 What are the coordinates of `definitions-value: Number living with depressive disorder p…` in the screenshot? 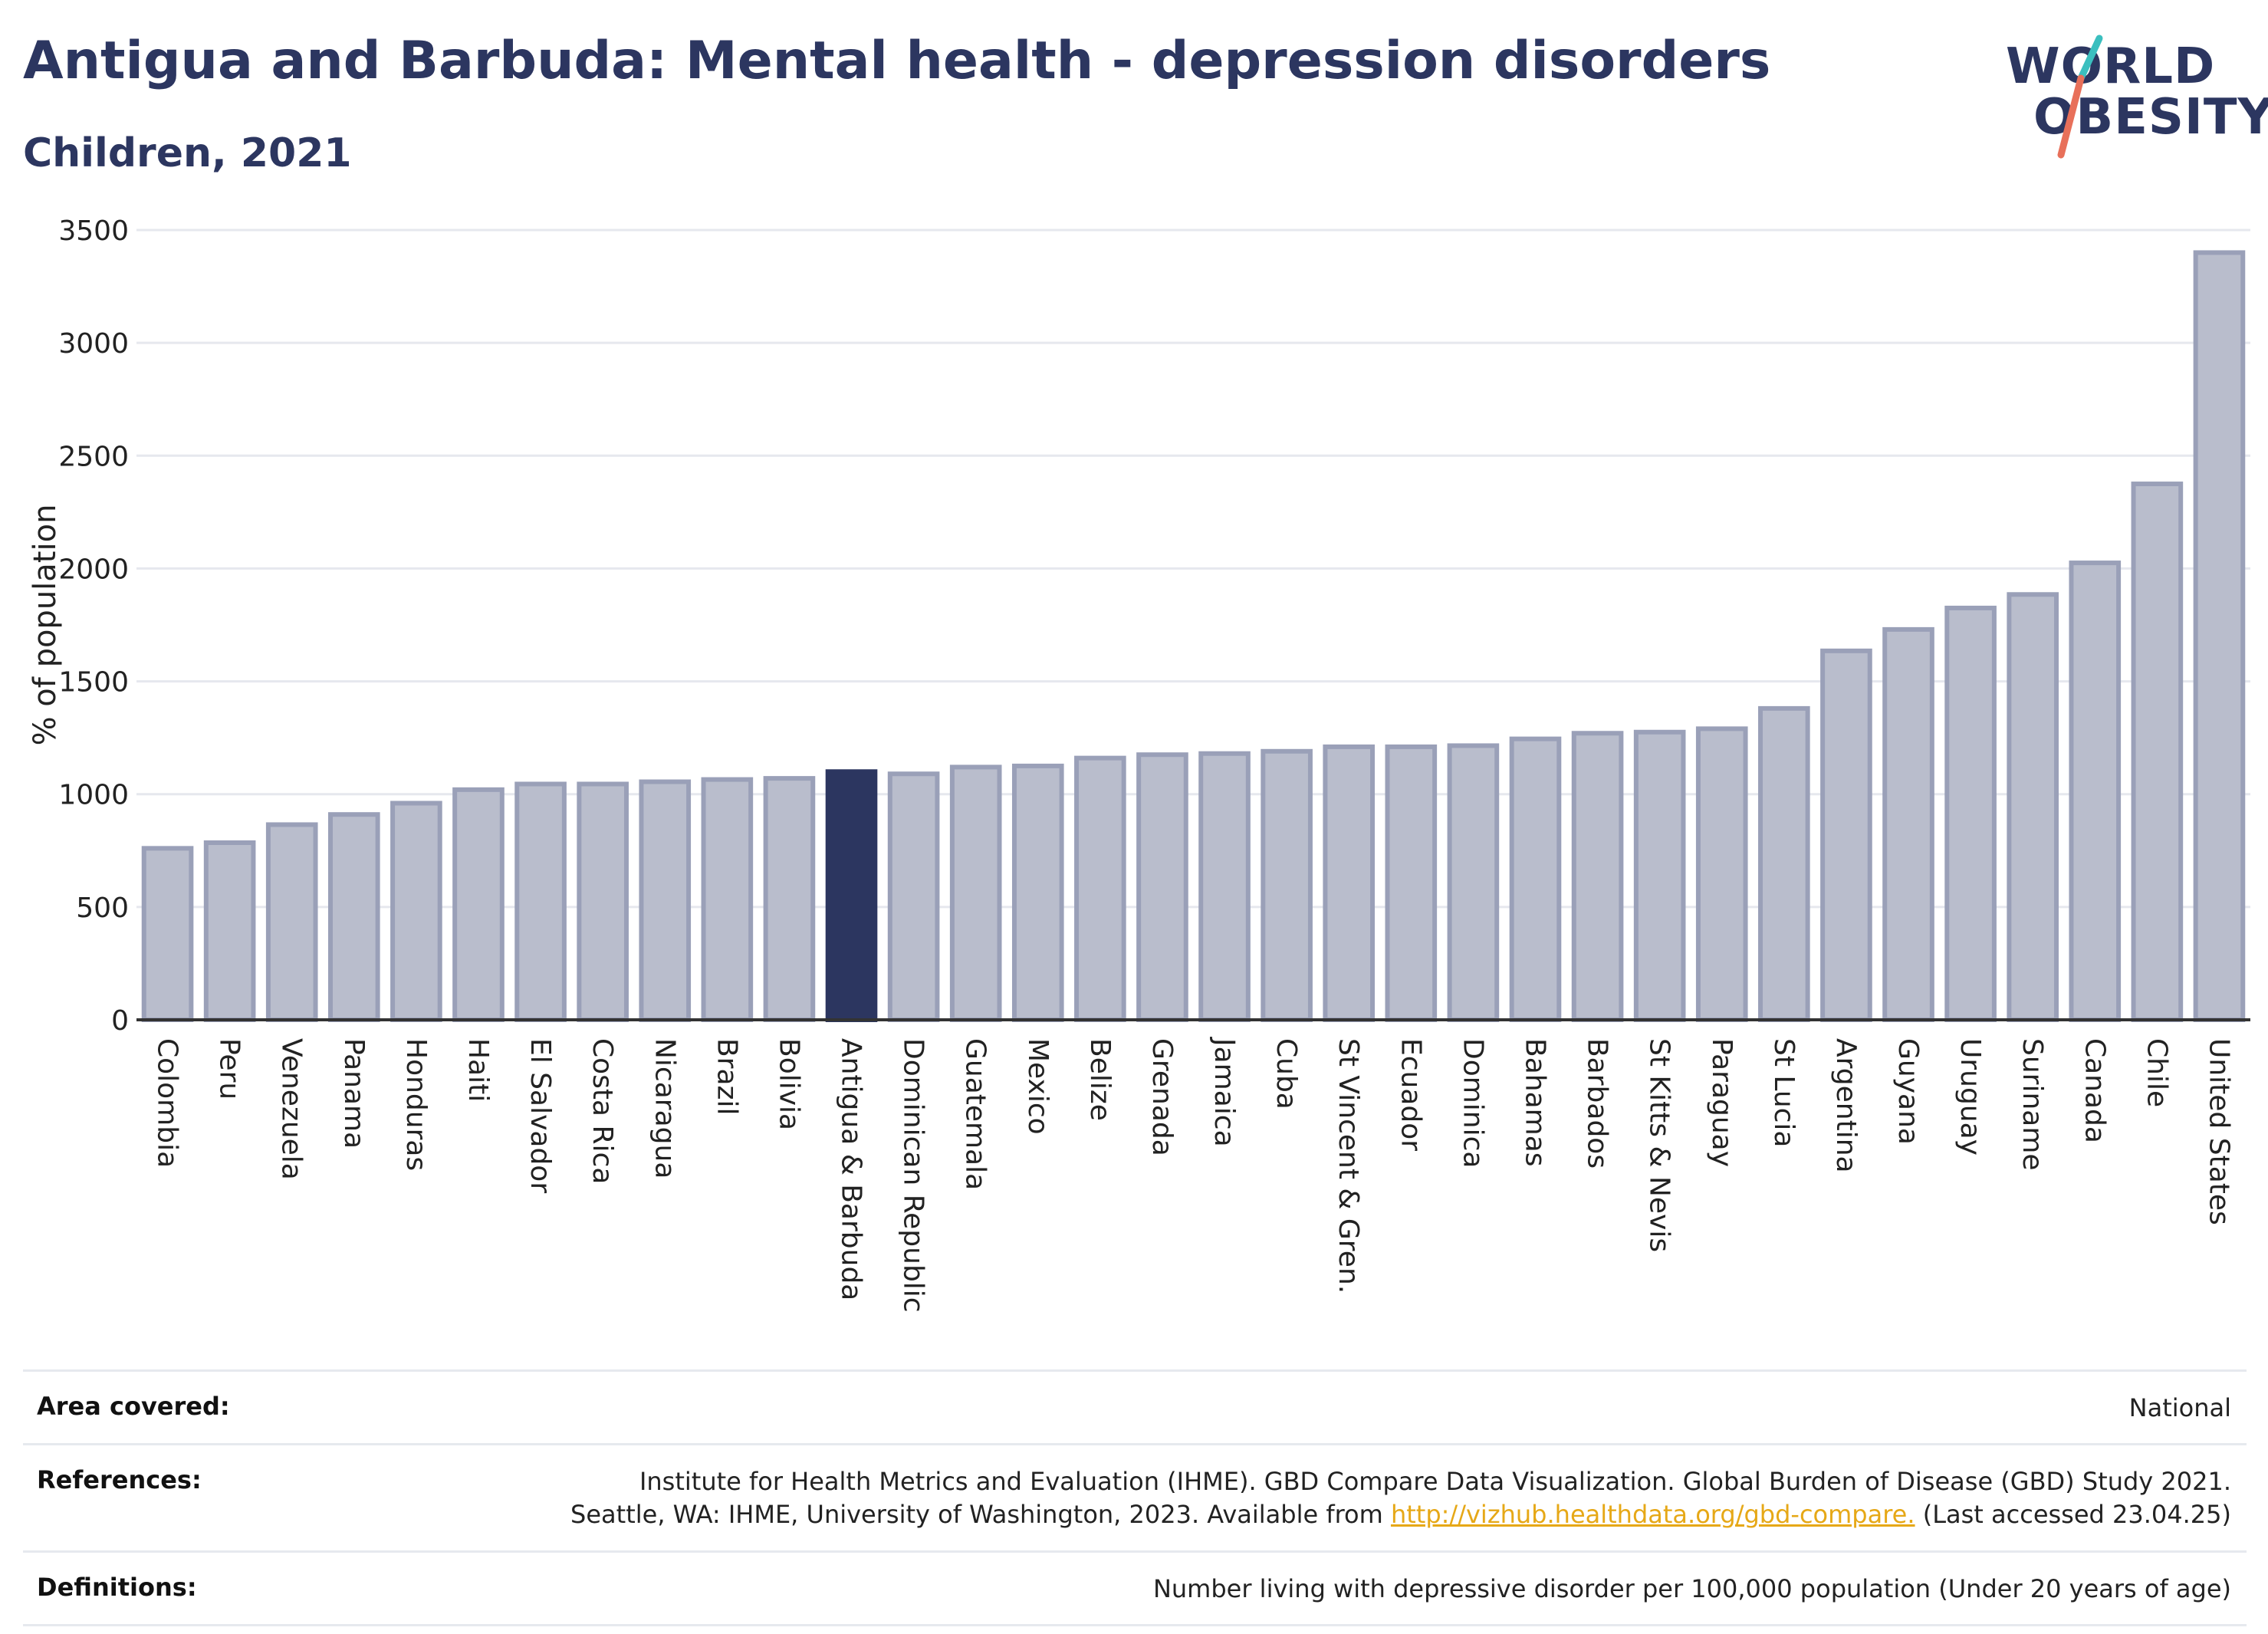 It's located at (1691, 1588).